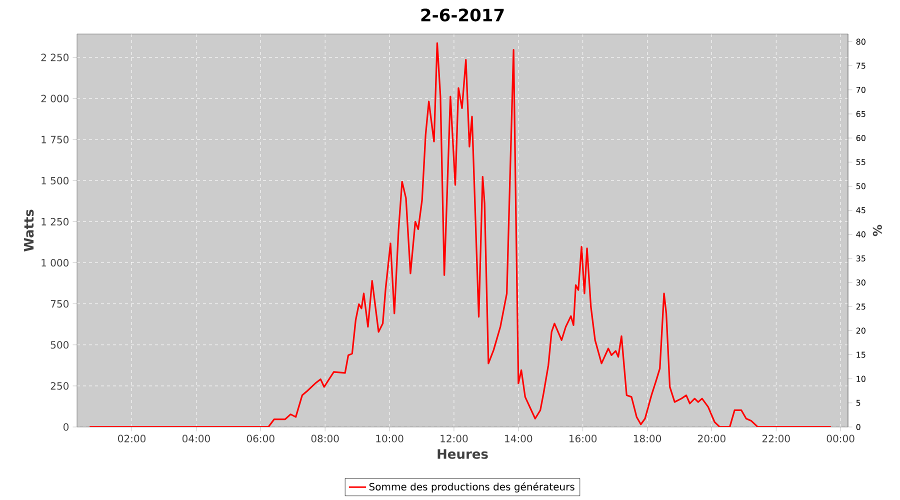 Image resolution: width=900 pixels, height=500 pixels. What do you see at coordinates (861, 331) in the screenshot?
I see `y2-tick-label: 20` at bounding box center [861, 331].